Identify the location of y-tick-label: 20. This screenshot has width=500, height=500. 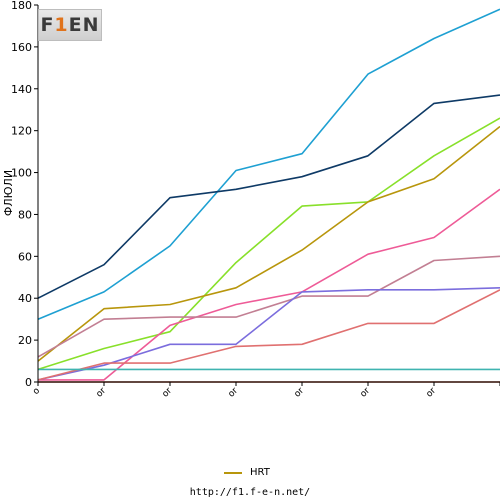
(25, 340).